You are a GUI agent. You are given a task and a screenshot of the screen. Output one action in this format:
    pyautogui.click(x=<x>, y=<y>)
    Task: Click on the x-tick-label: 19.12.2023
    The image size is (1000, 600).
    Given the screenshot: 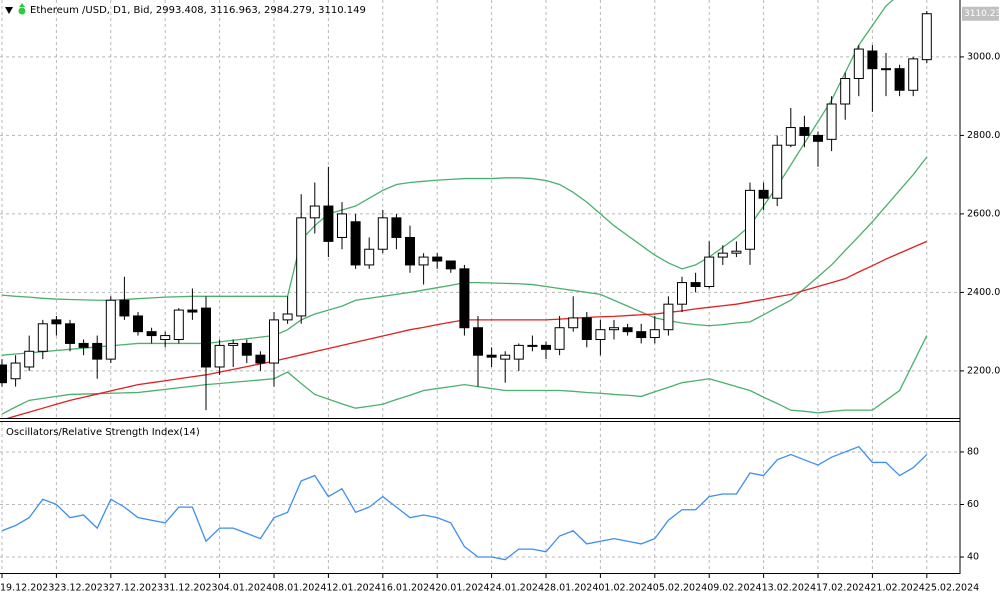 What is the action you would take?
    pyautogui.click(x=27, y=588)
    